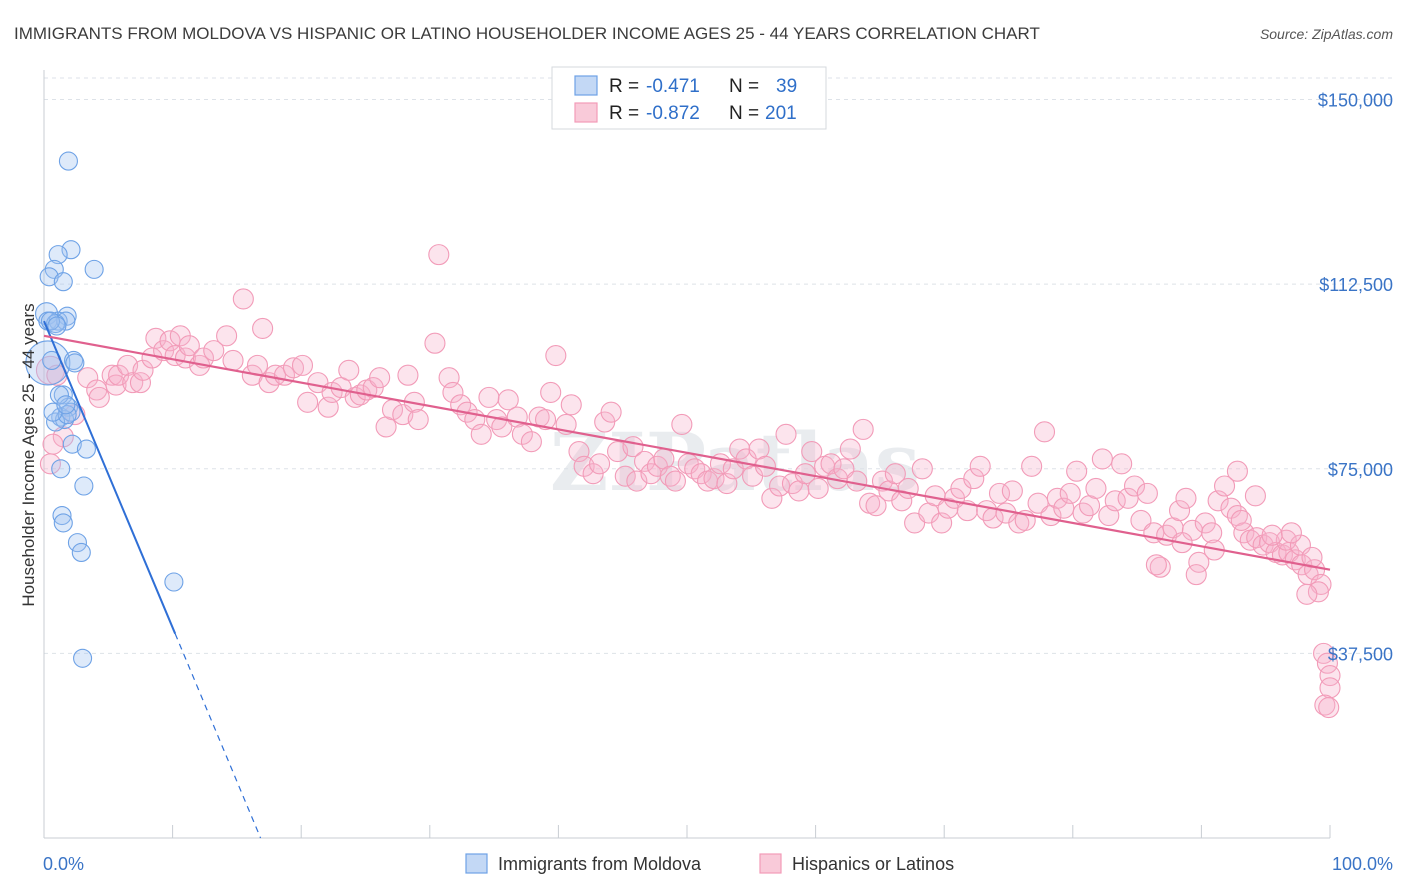 Image resolution: width=1406 pixels, height=892 pixels. I want to click on moldova-trend-line, so click(110, 477).